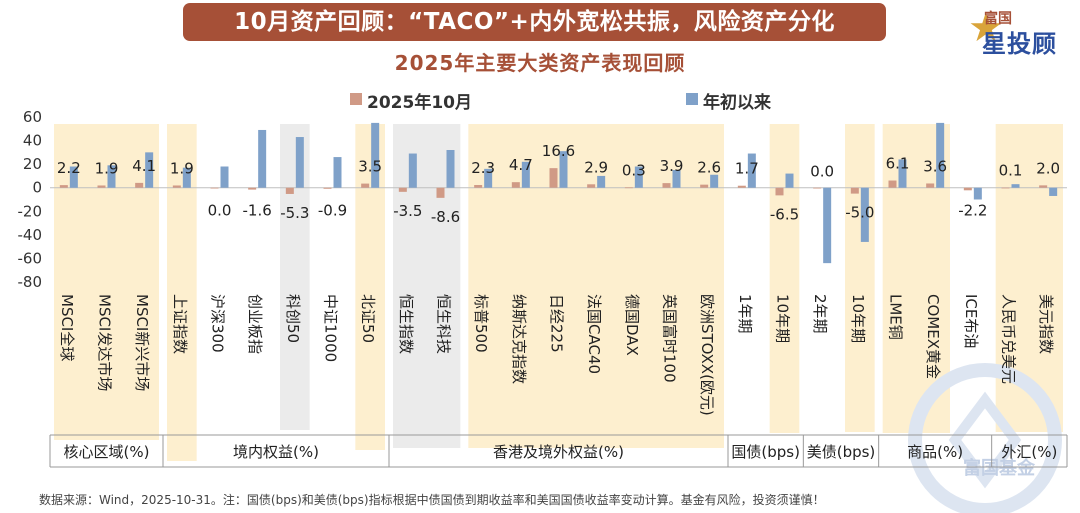  I want to click on group-label: 境内权益(%), so click(276, 452).